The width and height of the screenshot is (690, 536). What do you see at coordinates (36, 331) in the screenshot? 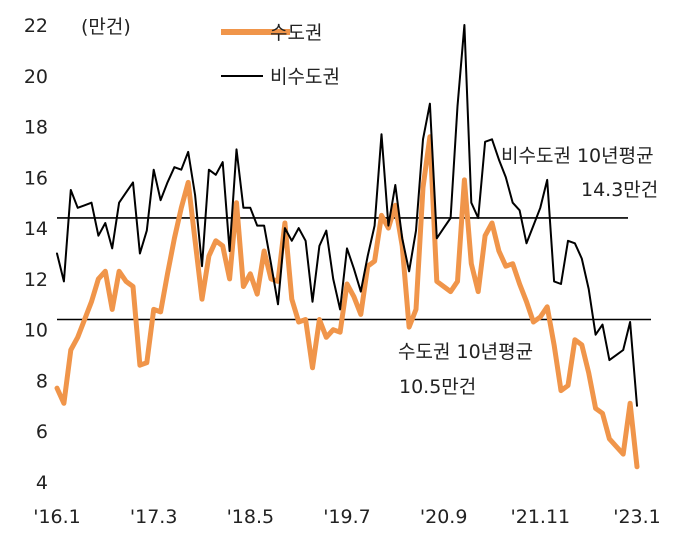
I see `y-tick-label: 10` at bounding box center [36, 331].